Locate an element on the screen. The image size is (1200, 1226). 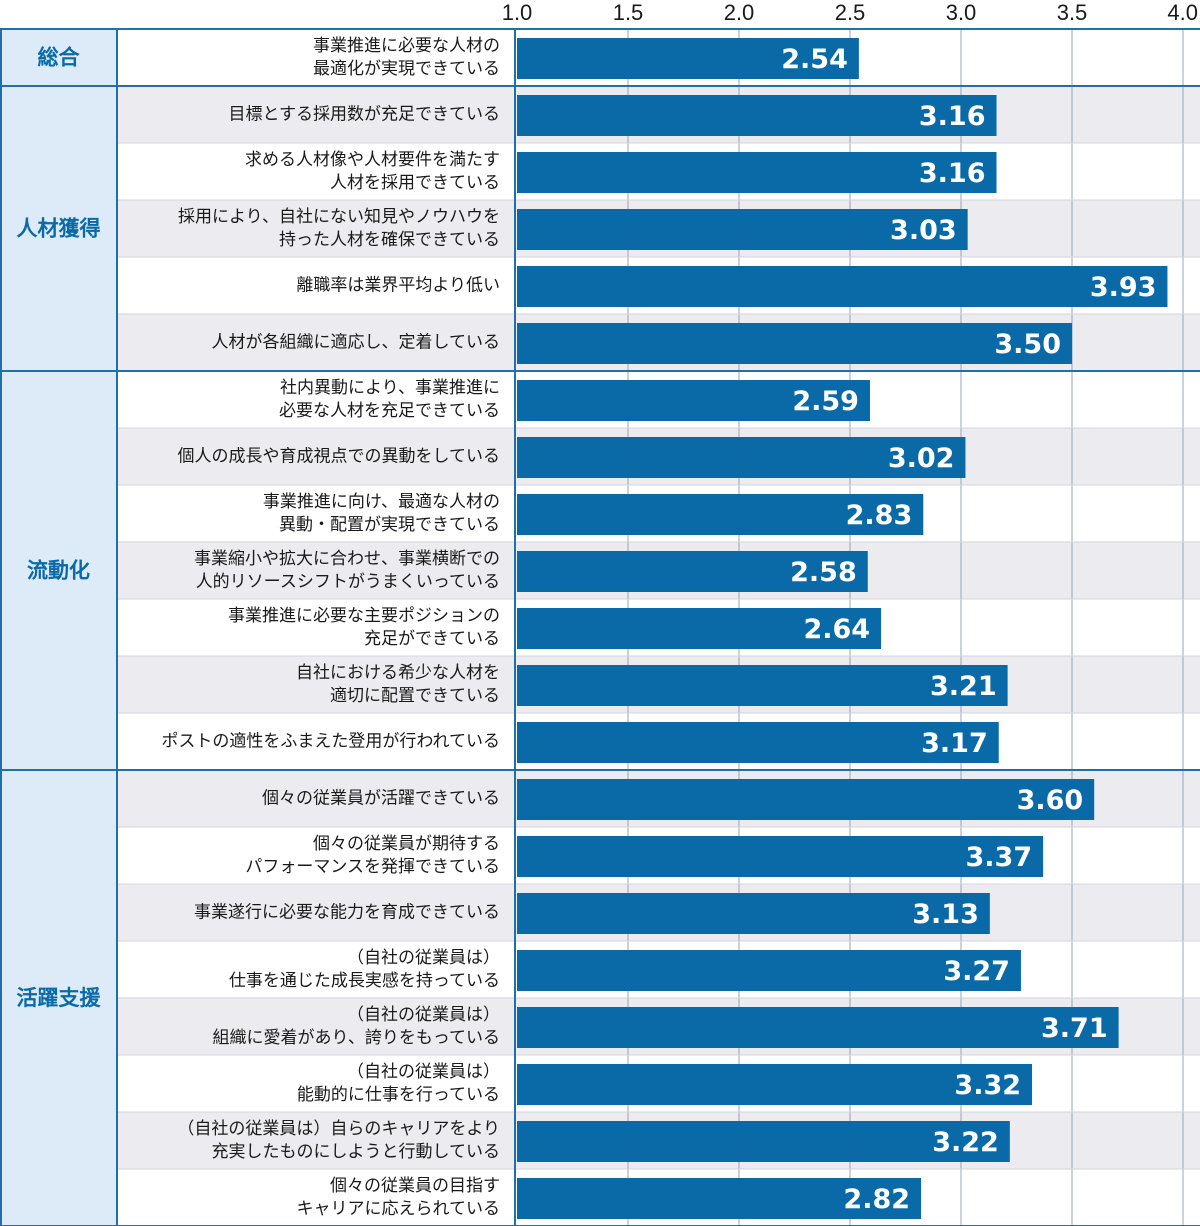
row-label: 自社における希少な人材を is located at coordinates (398, 673).